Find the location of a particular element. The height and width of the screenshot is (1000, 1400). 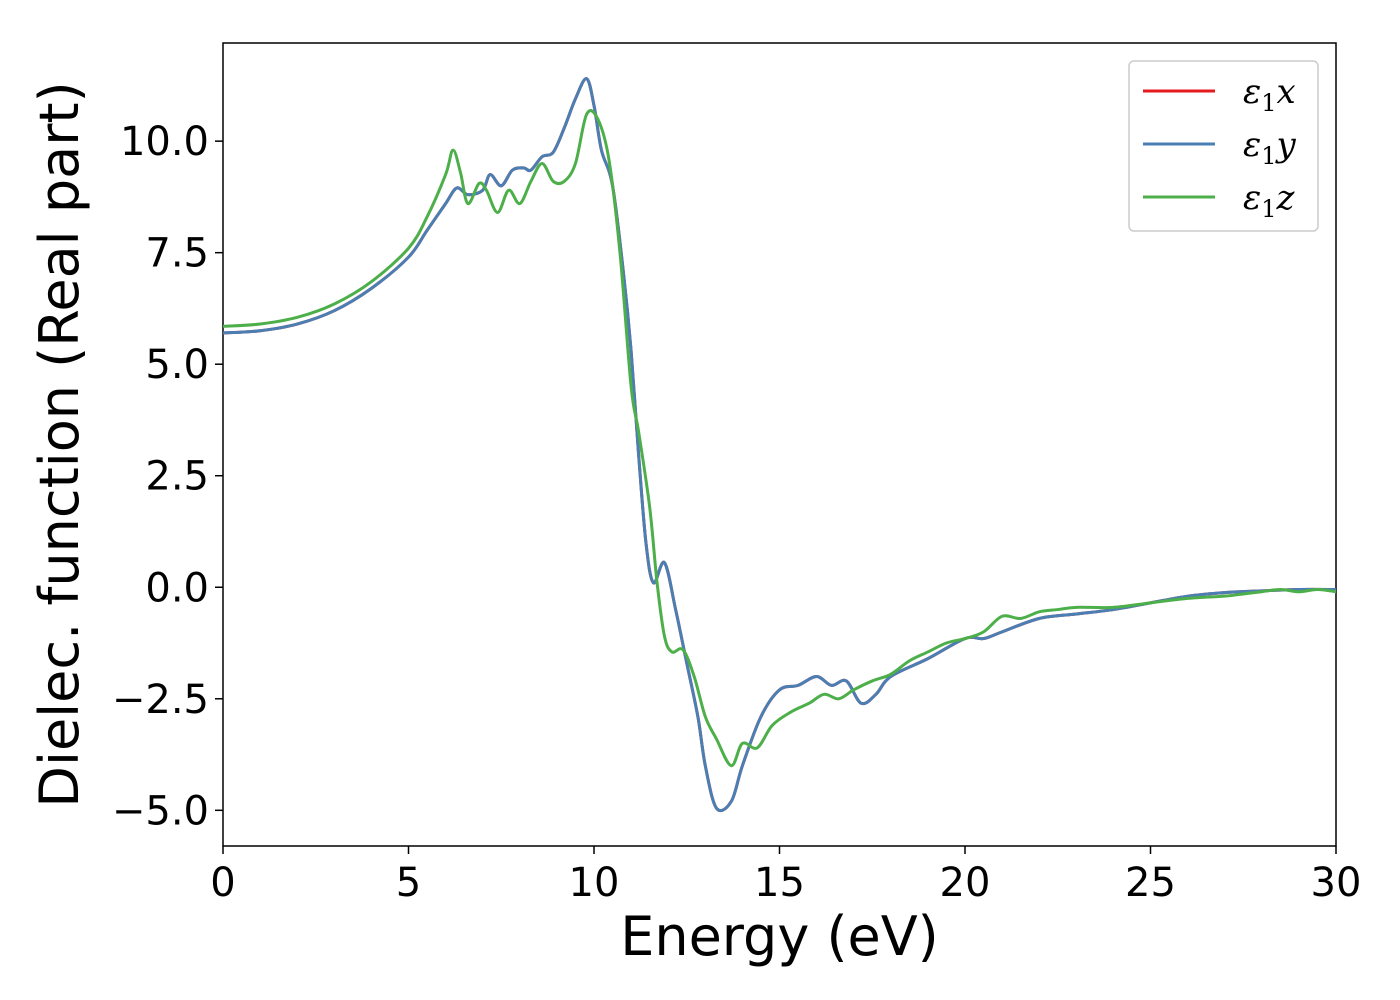

y-tick-label: −2.5 is located at coordinates (160, 700).